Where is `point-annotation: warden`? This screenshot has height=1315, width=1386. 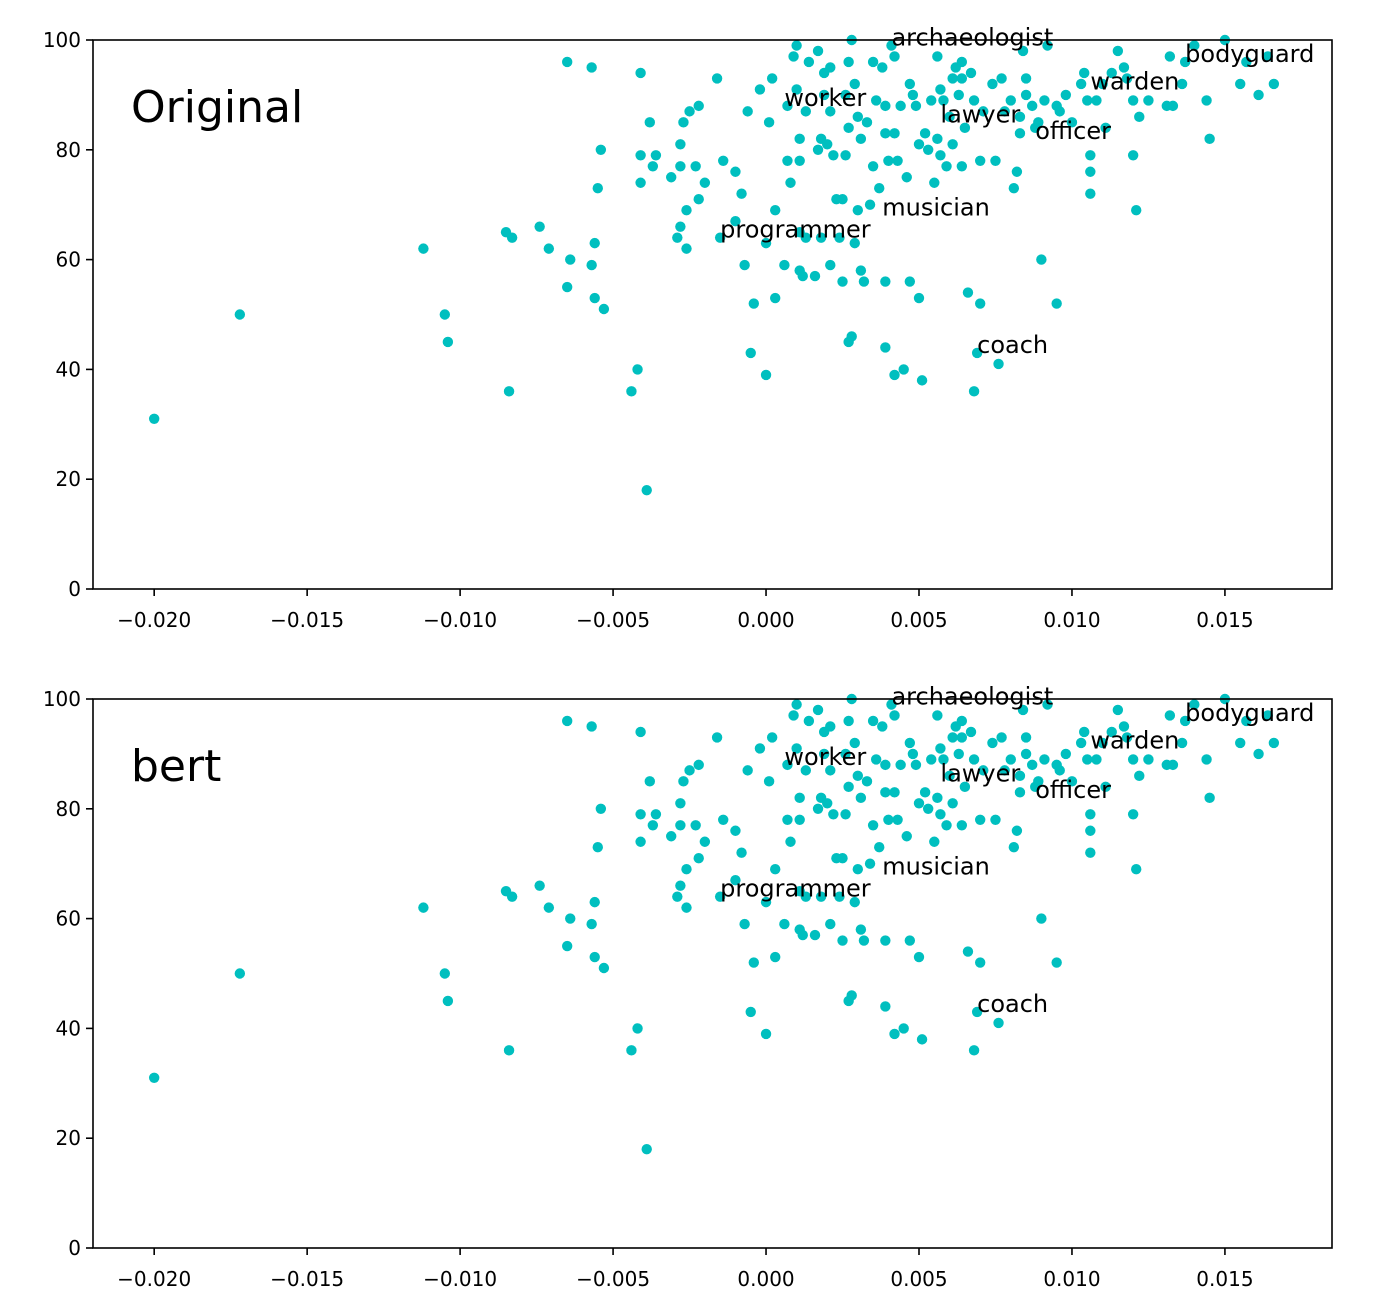
point-annotation: warden is located at coordinates (1134, 81).